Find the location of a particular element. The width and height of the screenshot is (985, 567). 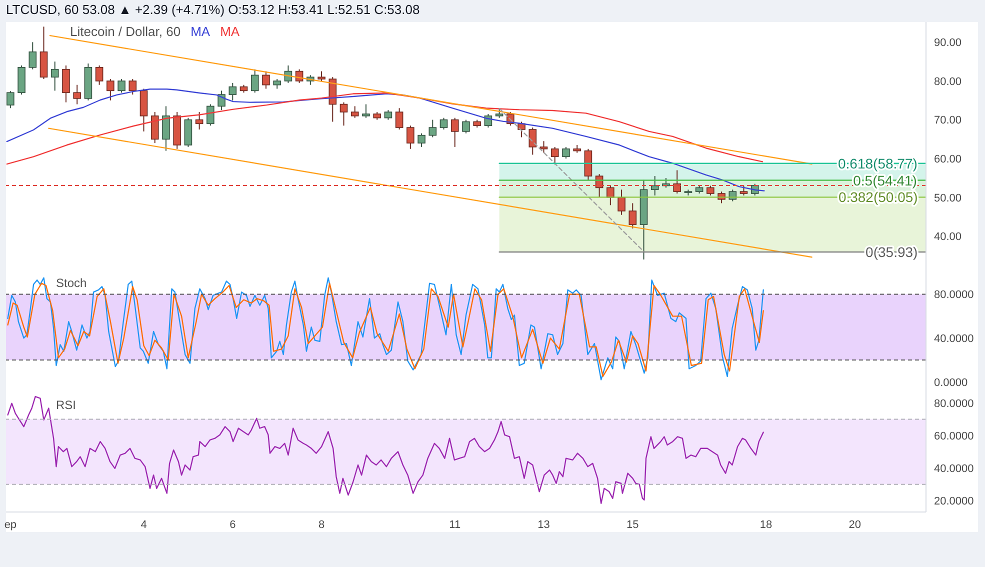

y-tick-label: 20.0000 is located at coordinates (954, 502).